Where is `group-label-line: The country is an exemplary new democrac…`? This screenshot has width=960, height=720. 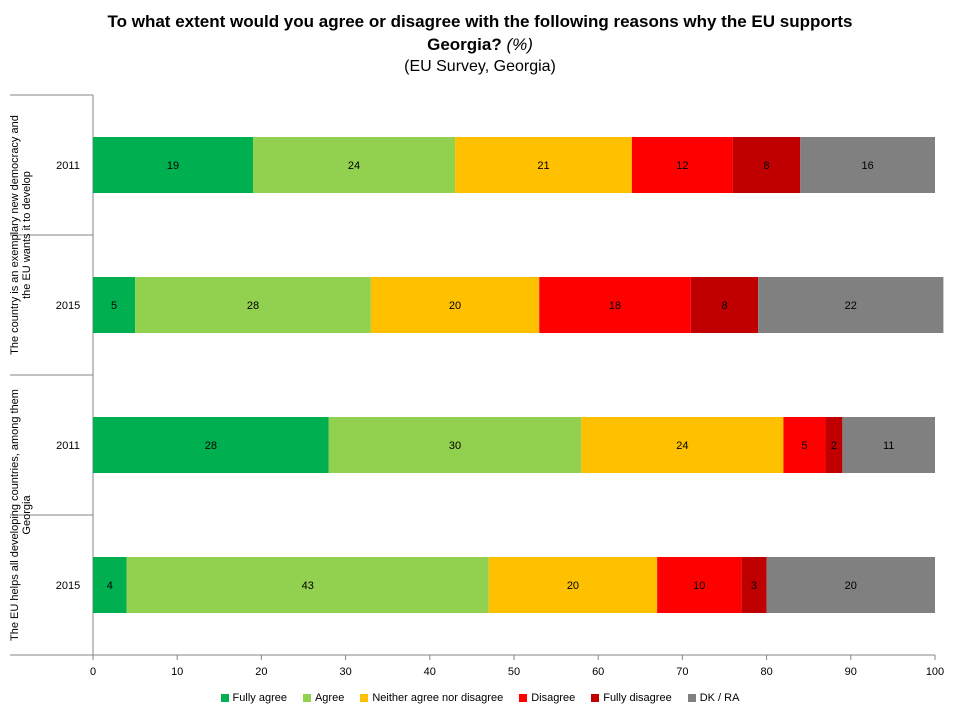 group-label-line: The country is an exemplary new democrac… is located at coordinates (15, 235).